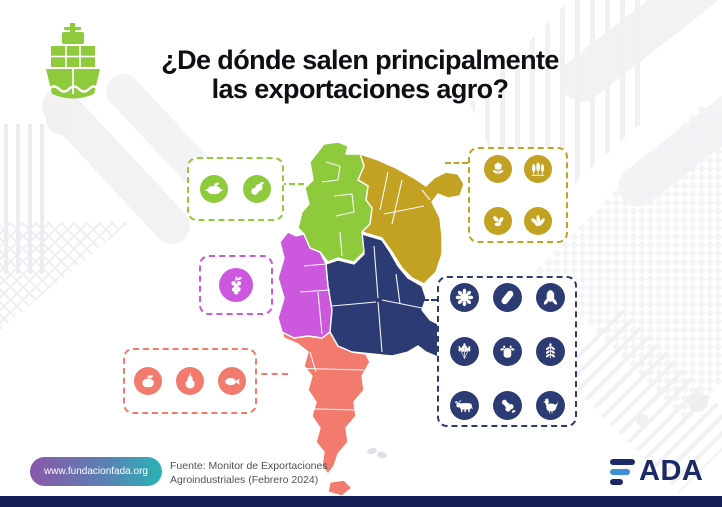 This screenshot has width=722, height=507. What do you see at coordinates (464, 298) in the screenshot?
I see `sunflower-icon` at bounding box center [464, 298].